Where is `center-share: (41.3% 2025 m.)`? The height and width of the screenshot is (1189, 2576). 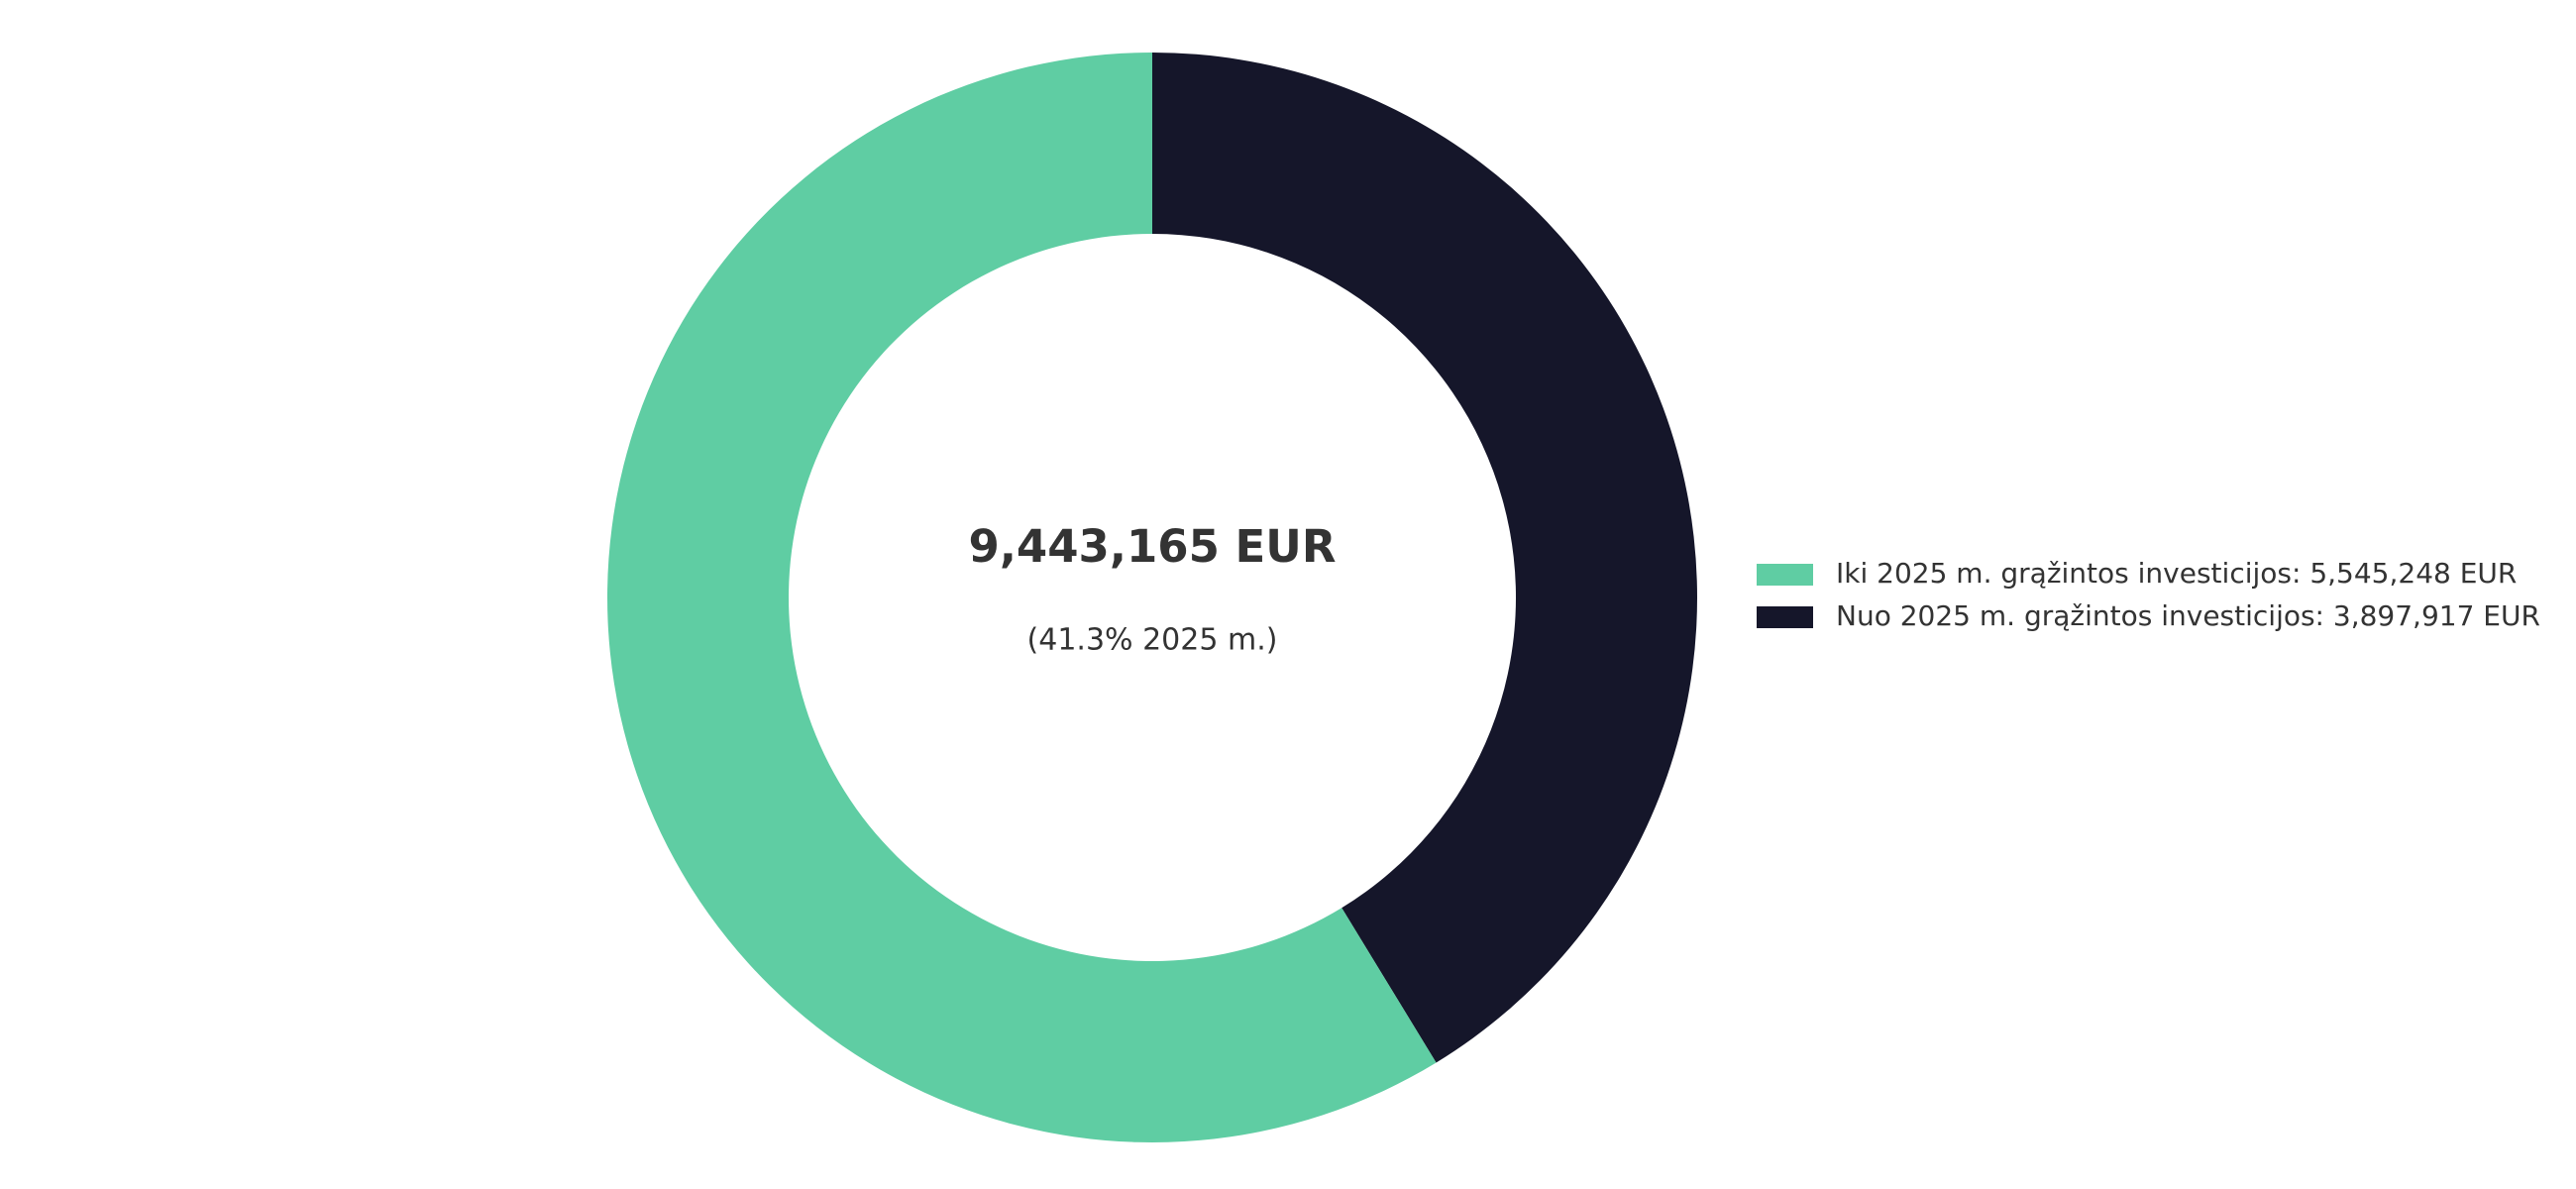 center-share: (41.3% 2025 m.) is located at coordinates (1152, 641).